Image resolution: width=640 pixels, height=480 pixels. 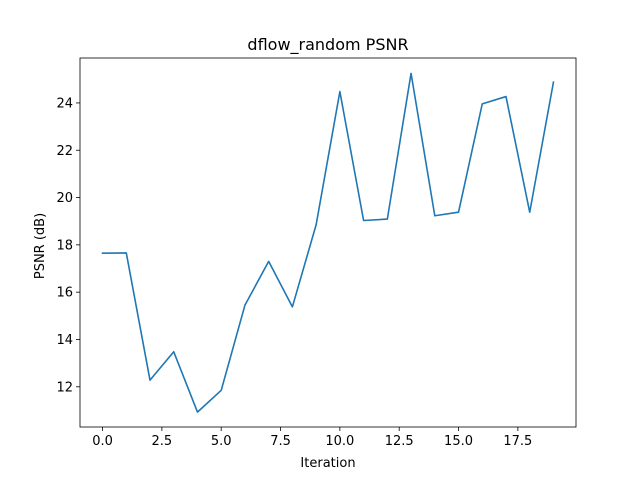 What do you see at coordinates (40, 246) in the screenshot?
I see `y-axis-label: PSNR (dB)` at bounding box center [40, 246].